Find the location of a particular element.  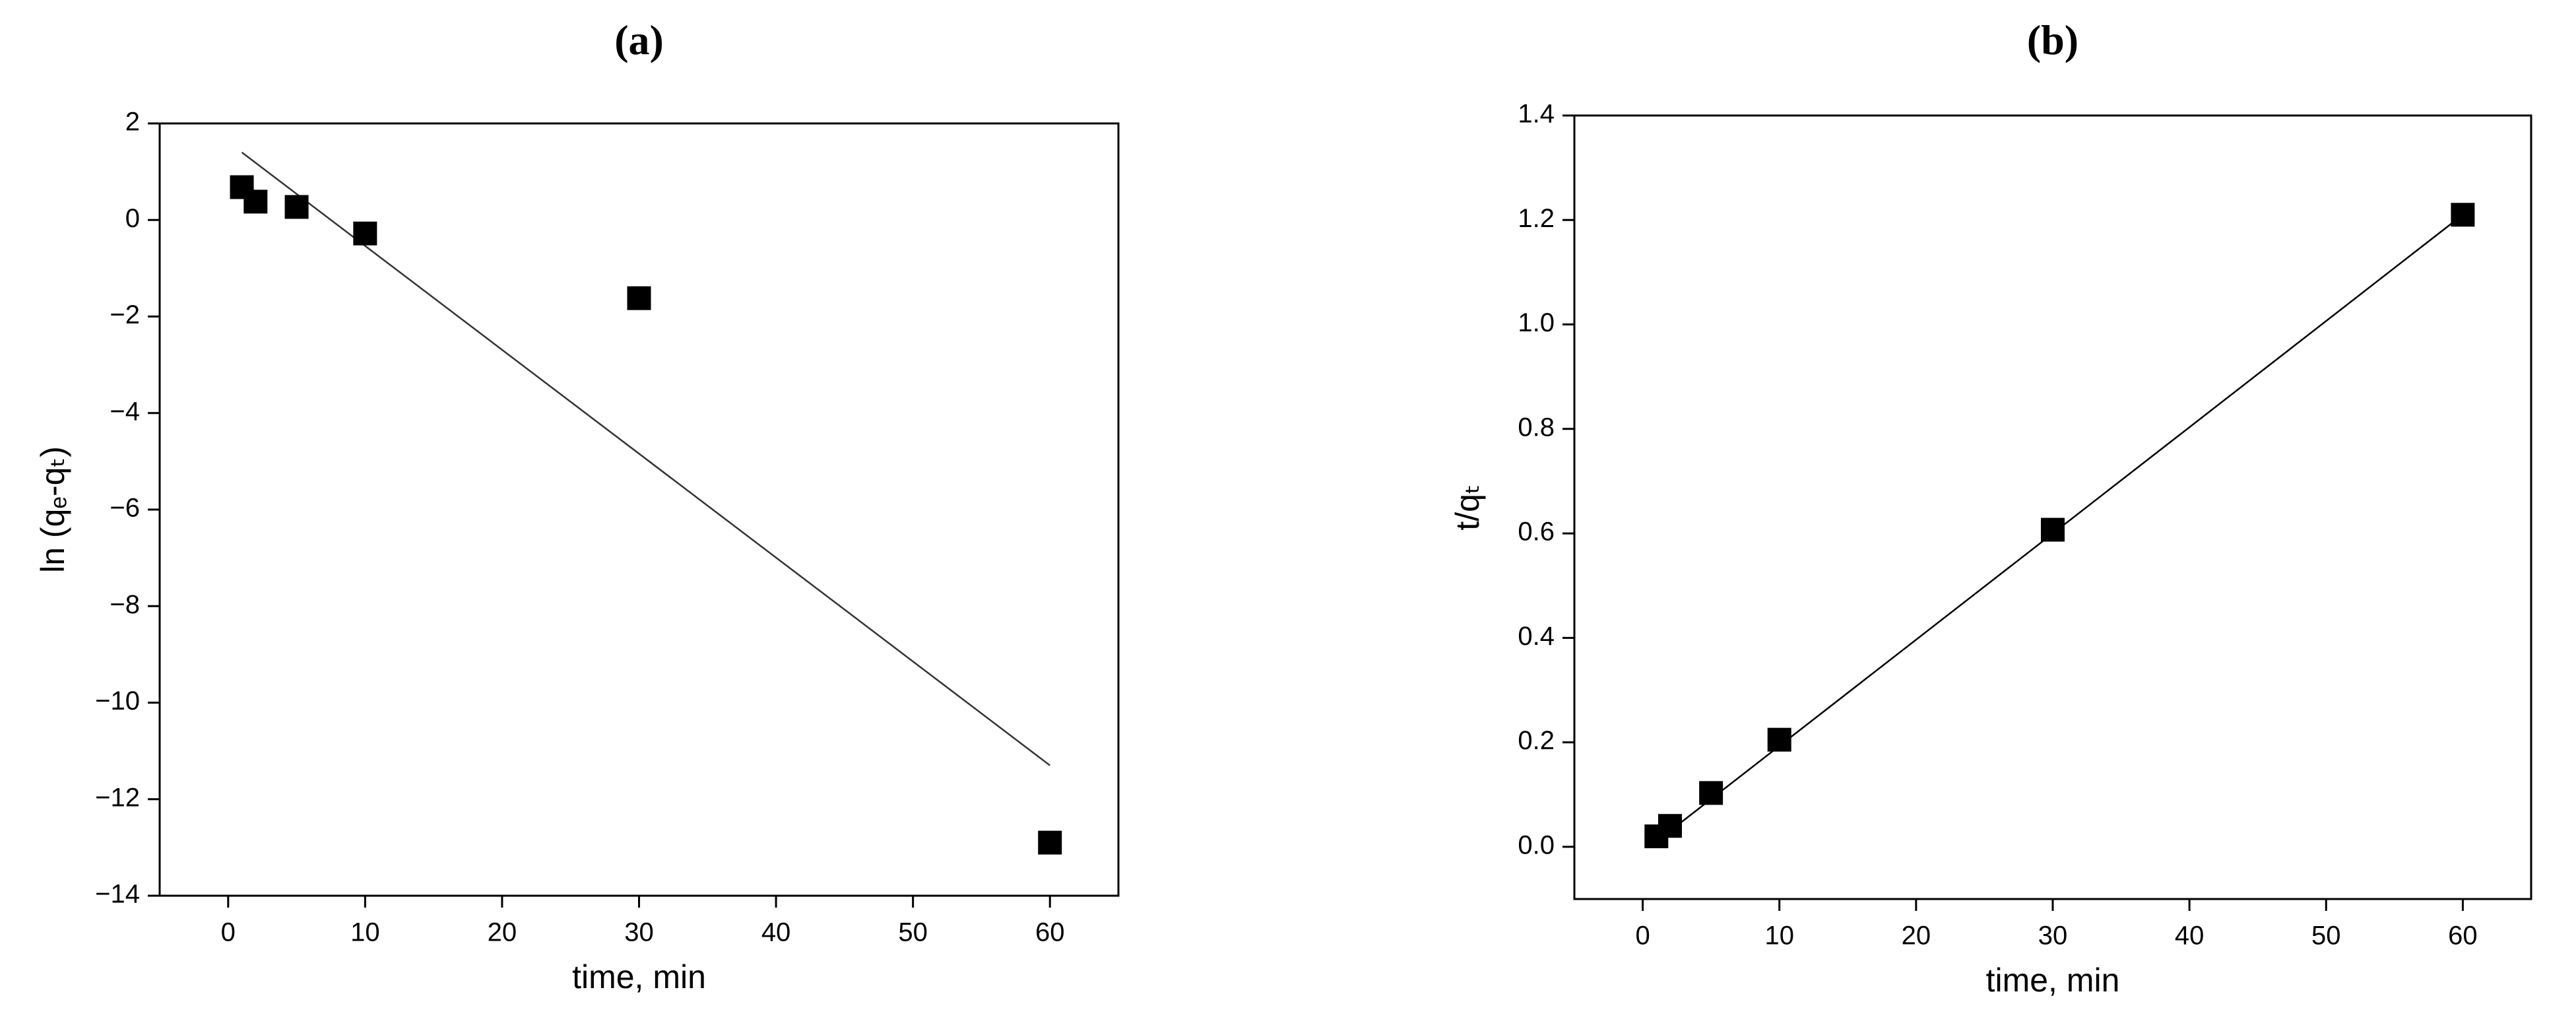

y-tick-label: 1.4 is located at coordinates (1536, 115).